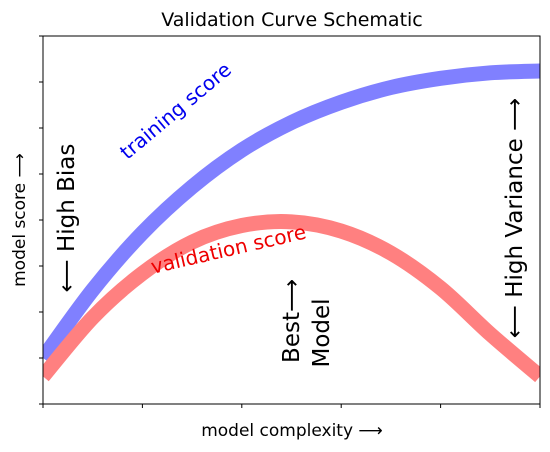  I want to click on chart-title: Validation Curve Schematic, so click(292, 20).